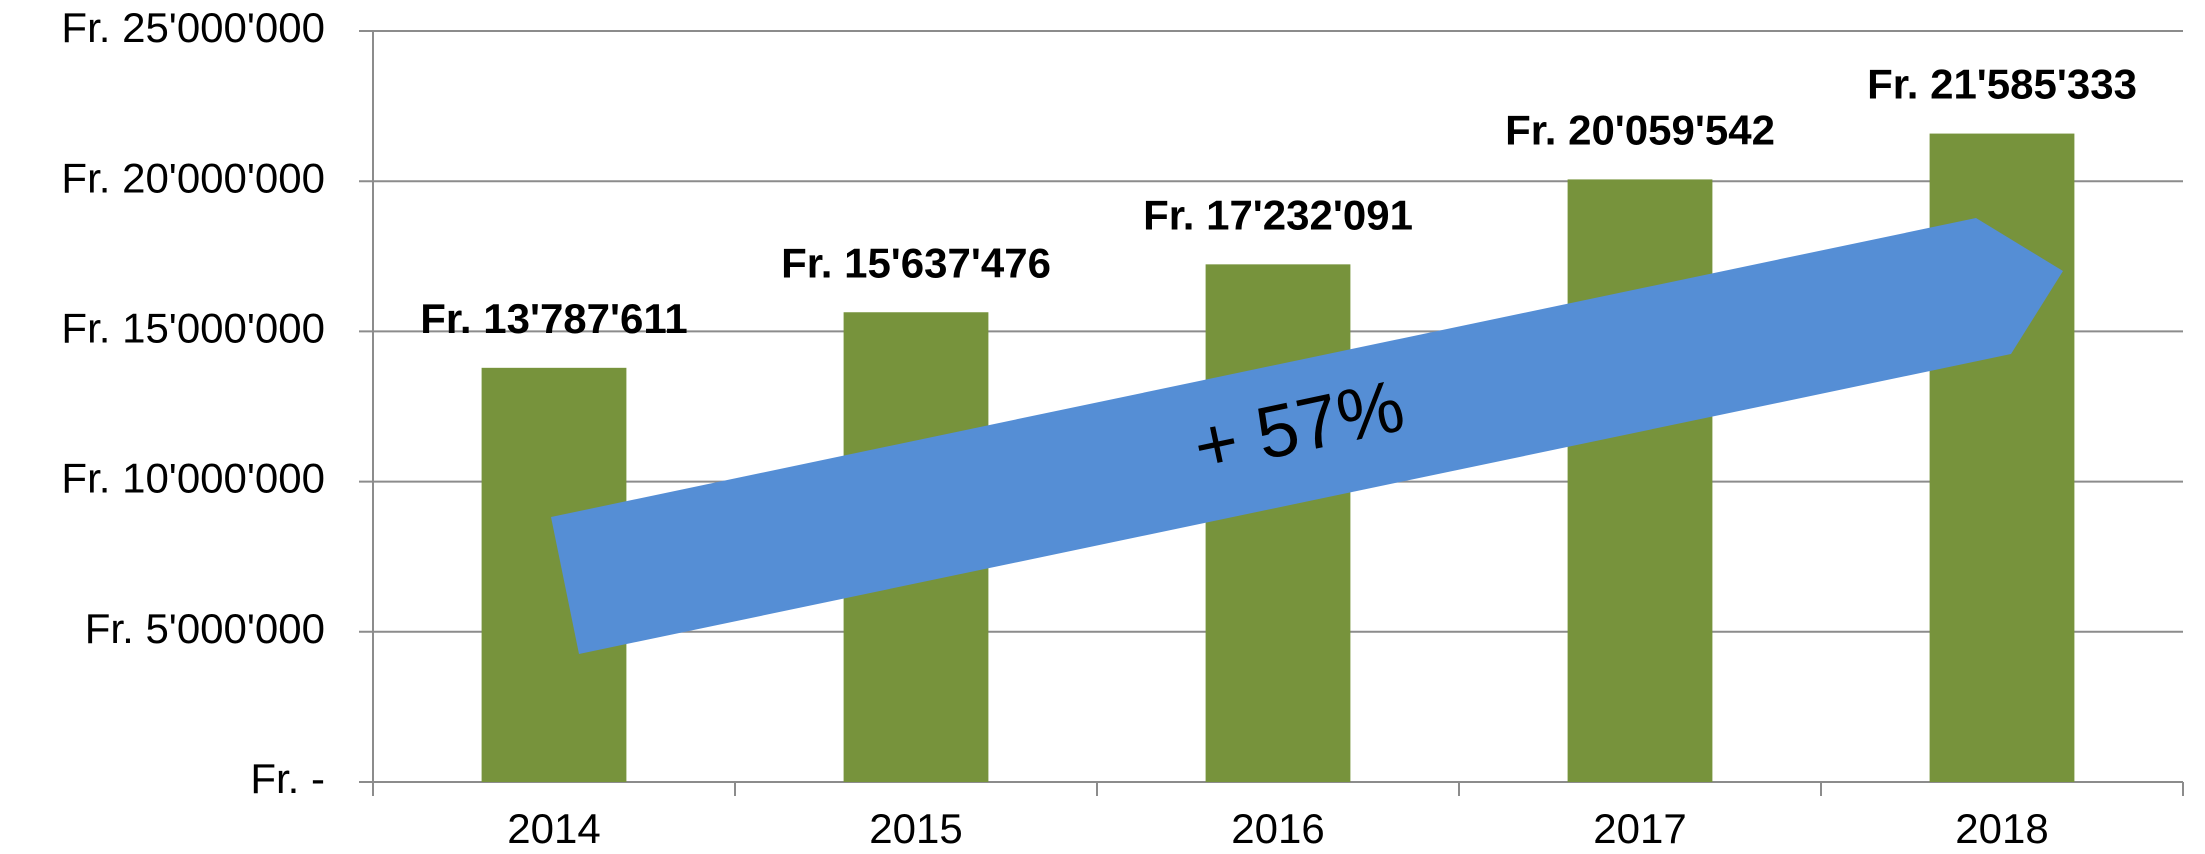  What do you see at coordinates (193, 27) in the screenshot?
I see `y-tick-label: Fr. 25'000'000` at bounding box center [193, 27].